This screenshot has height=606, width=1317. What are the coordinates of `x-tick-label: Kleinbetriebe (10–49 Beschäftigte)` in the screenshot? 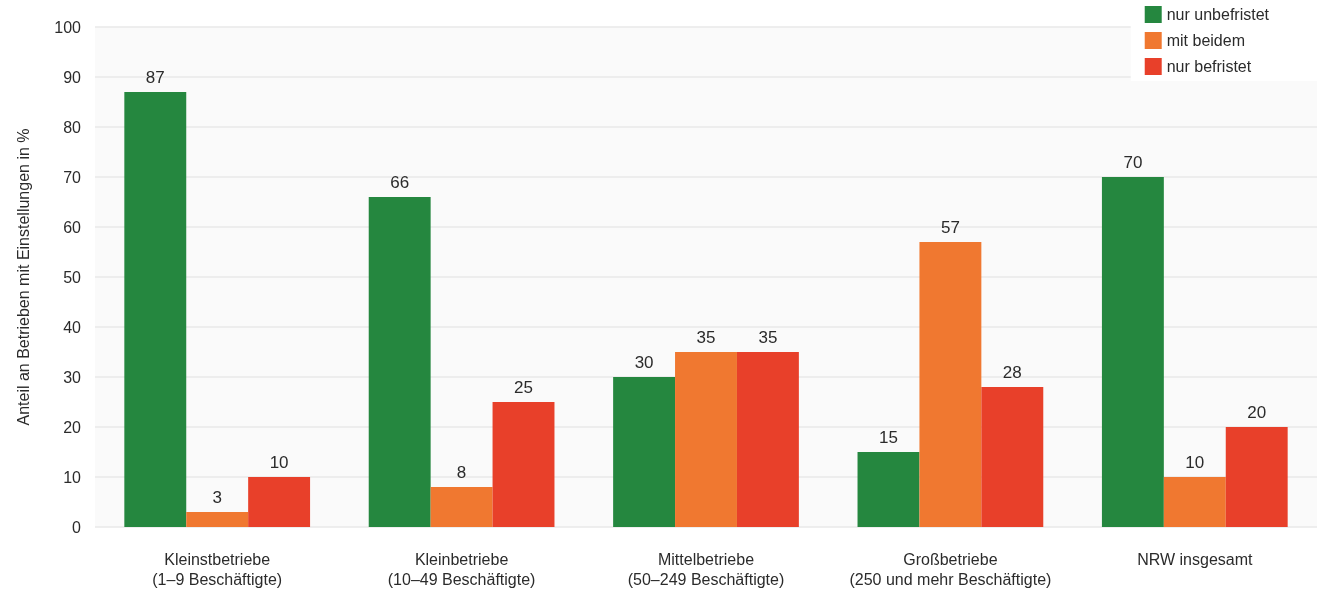 It's located at (461, 569).